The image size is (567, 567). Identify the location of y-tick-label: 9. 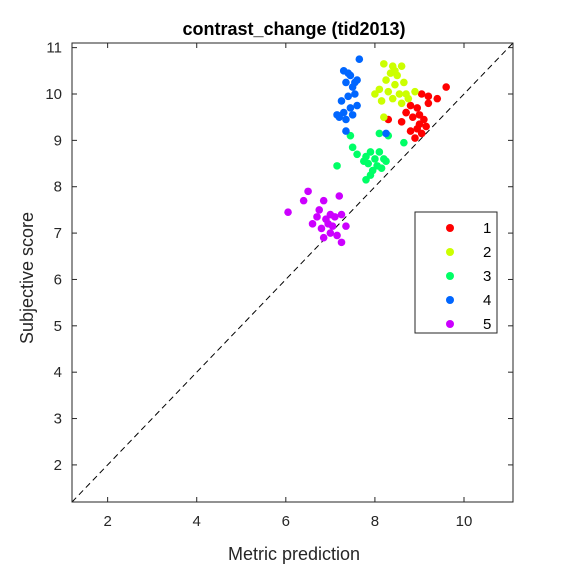
(58, 140).